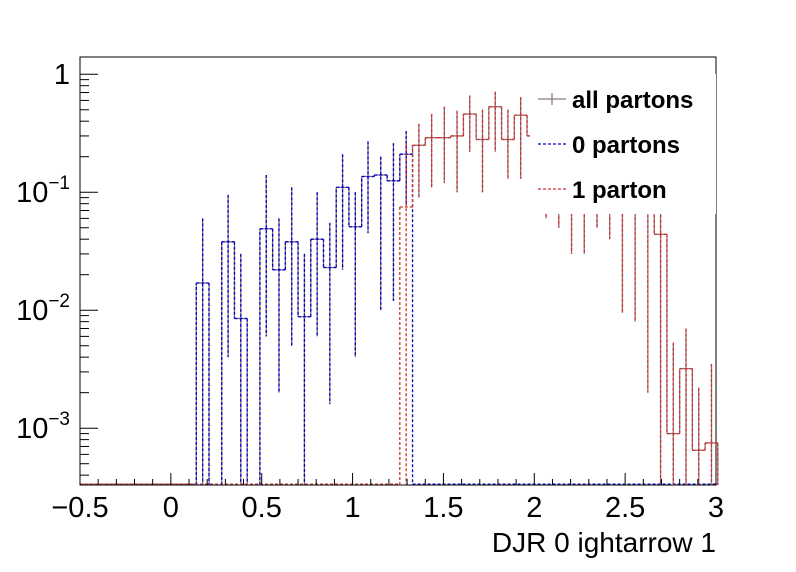 This screenshot has height=572, width=796. Describe the element at coordinates (262, 508) in the screenshot. I see `x-tick-label: 0.5` at that location.